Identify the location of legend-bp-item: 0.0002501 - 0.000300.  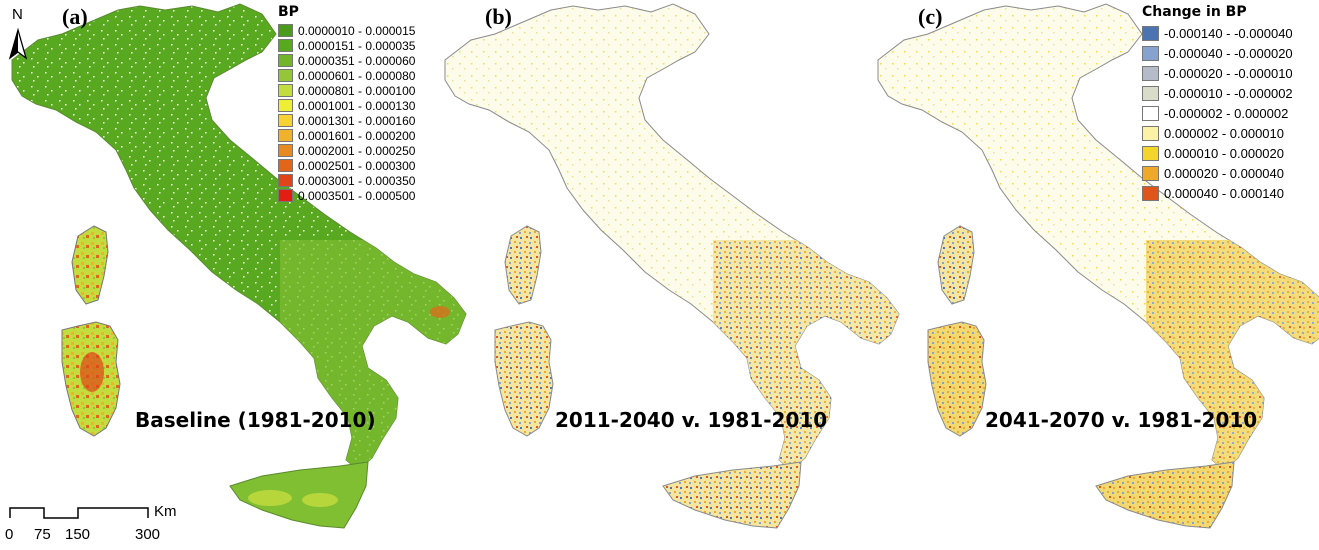
(346, 165).